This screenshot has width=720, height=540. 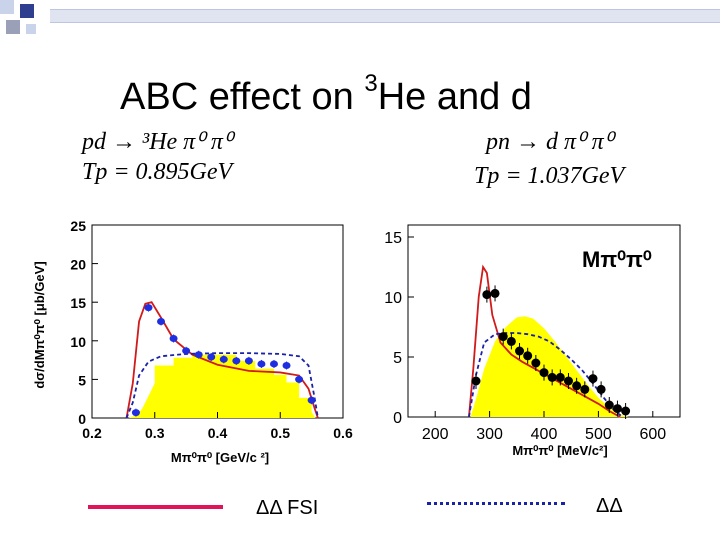 I want to click on dd-curve, so click(x=222, y=385).